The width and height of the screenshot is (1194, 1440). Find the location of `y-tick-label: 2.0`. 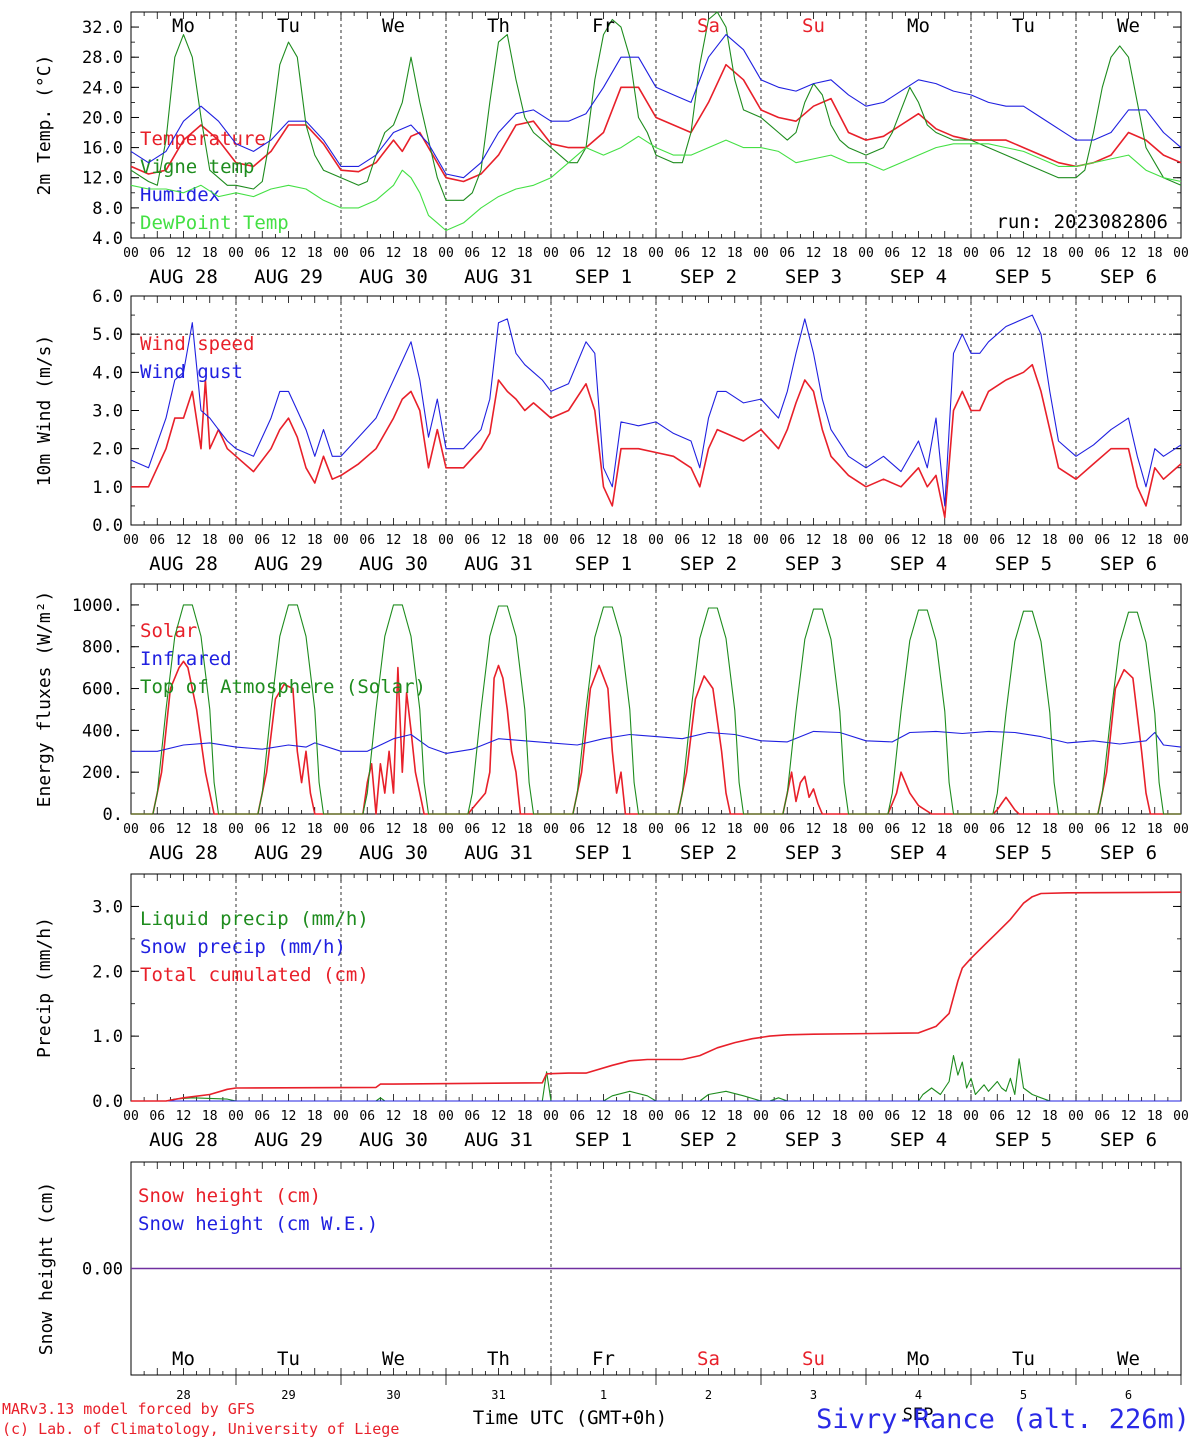

y-tick-label: 2.0 is located at coordinates (107, 450).